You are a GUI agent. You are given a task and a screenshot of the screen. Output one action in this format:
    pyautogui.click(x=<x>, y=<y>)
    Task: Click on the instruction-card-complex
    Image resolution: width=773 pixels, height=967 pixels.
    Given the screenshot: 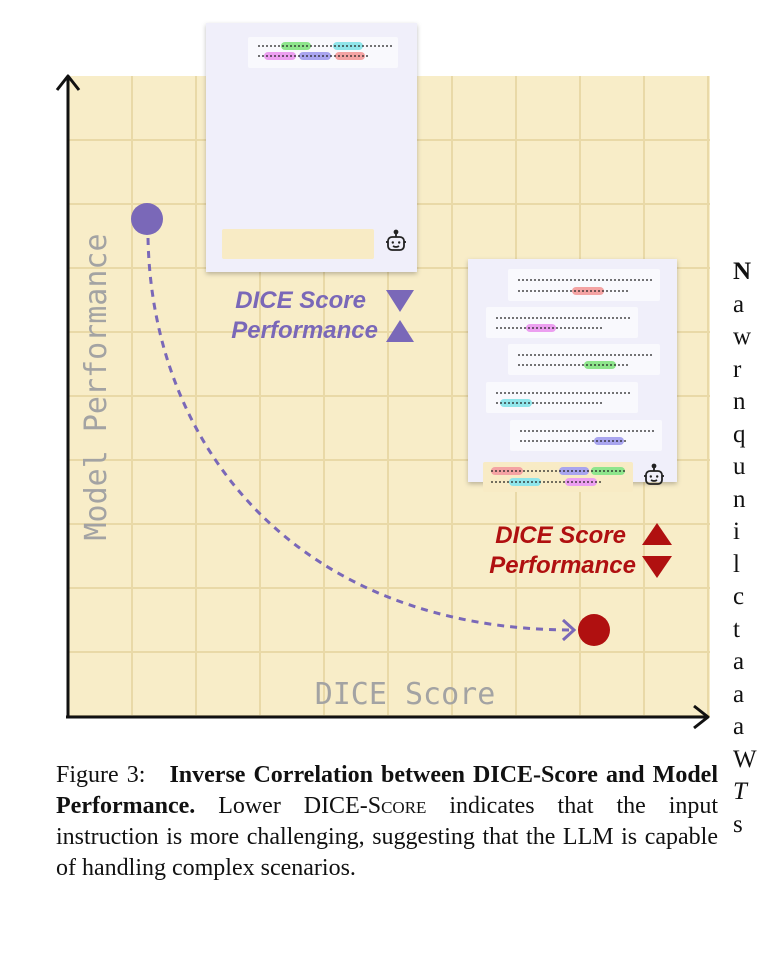 What is the action you would take?
    pyautogui.click(x=572, y=375)
    